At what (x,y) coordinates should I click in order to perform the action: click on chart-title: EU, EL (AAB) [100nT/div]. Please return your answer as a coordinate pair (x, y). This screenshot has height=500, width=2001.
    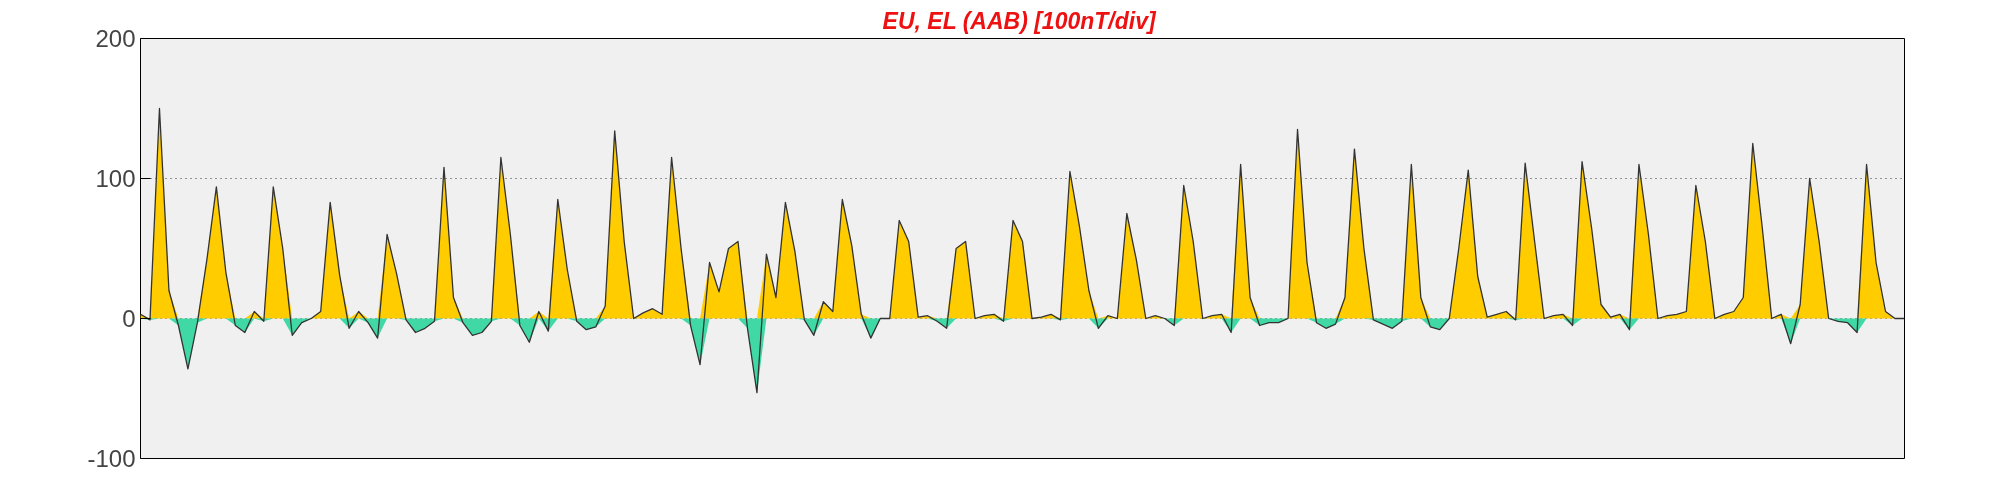
    Looking at the image, I should click on (1019, 20).